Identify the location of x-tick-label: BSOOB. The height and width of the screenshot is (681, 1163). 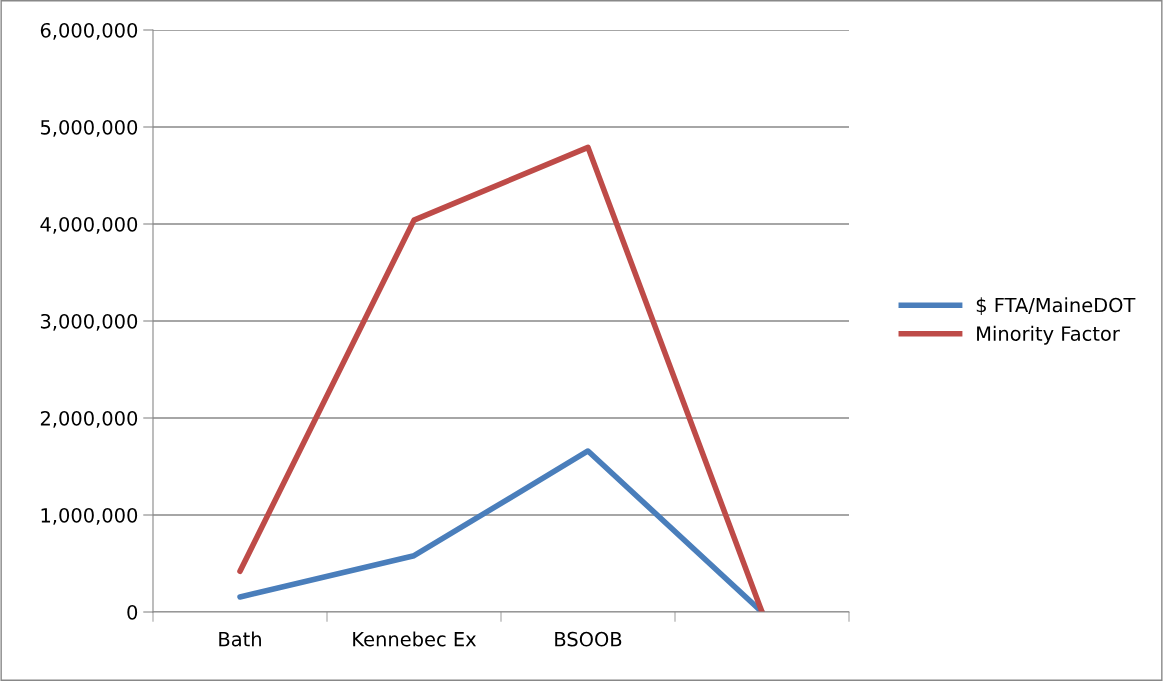
(588, 639).